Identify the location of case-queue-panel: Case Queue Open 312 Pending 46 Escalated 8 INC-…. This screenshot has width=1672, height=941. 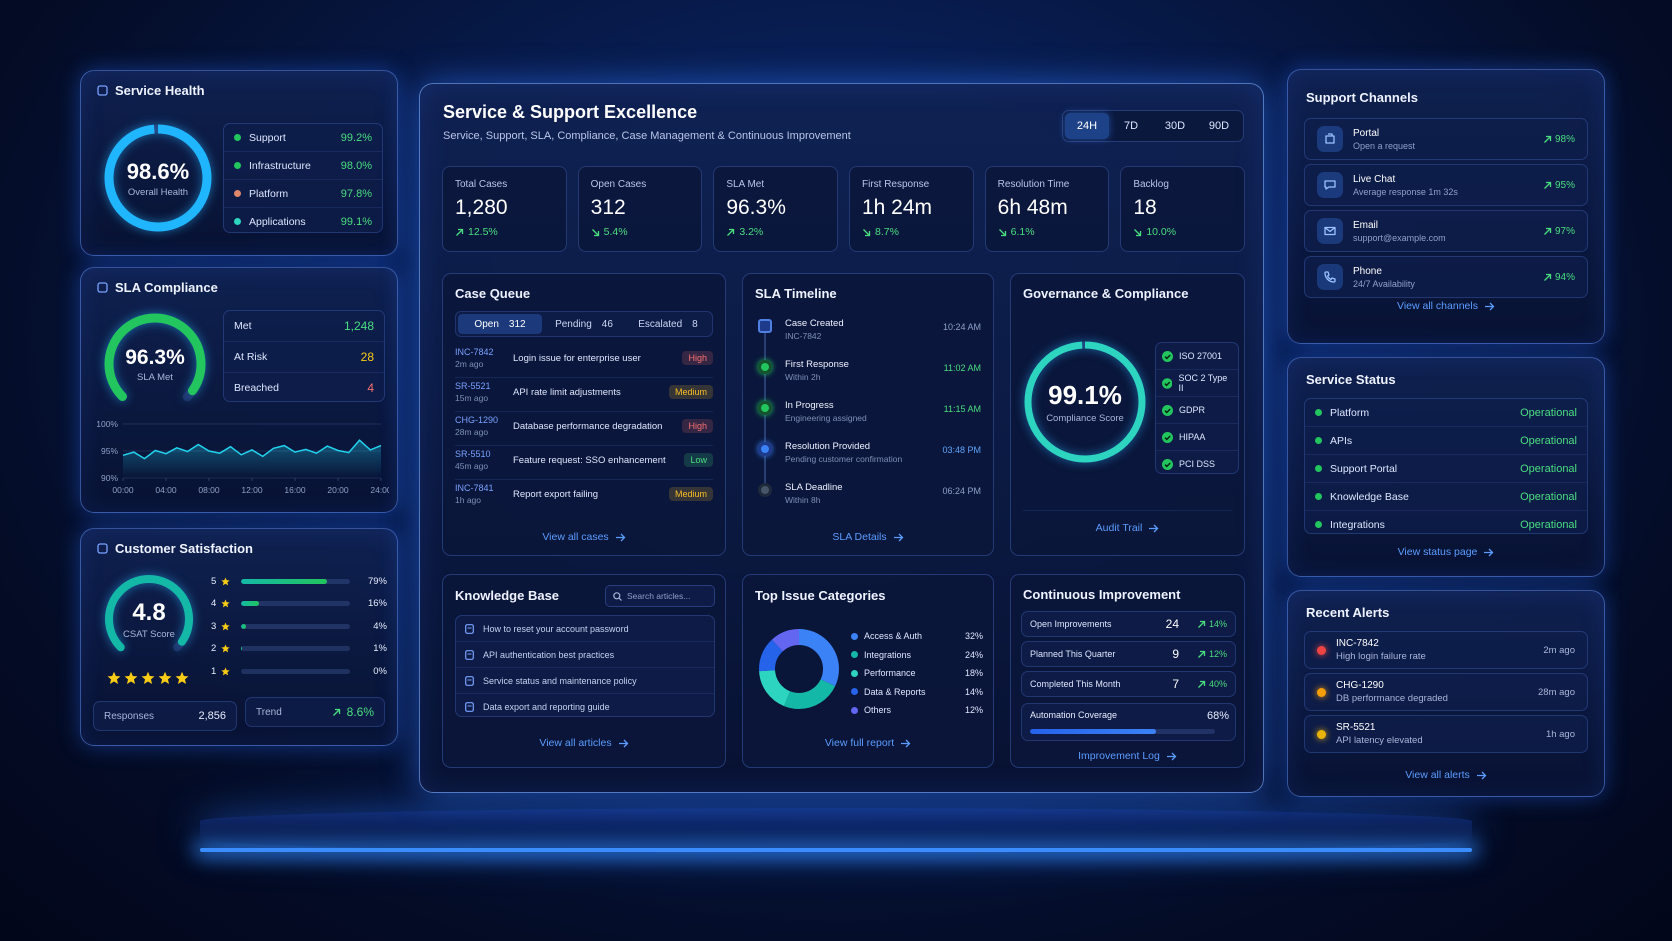
(584, 414).